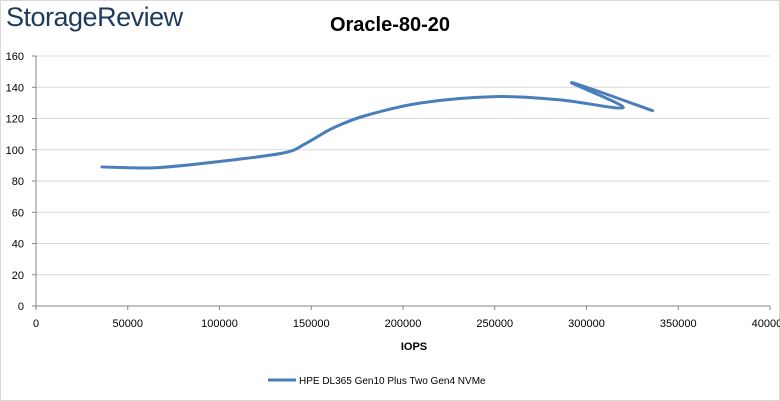 Image resolution: width=780 pixels, height=401 pixels. Describe the element at coordinates (18, 182) in the screenshot. I see `y-tick-label: 80` at that location.